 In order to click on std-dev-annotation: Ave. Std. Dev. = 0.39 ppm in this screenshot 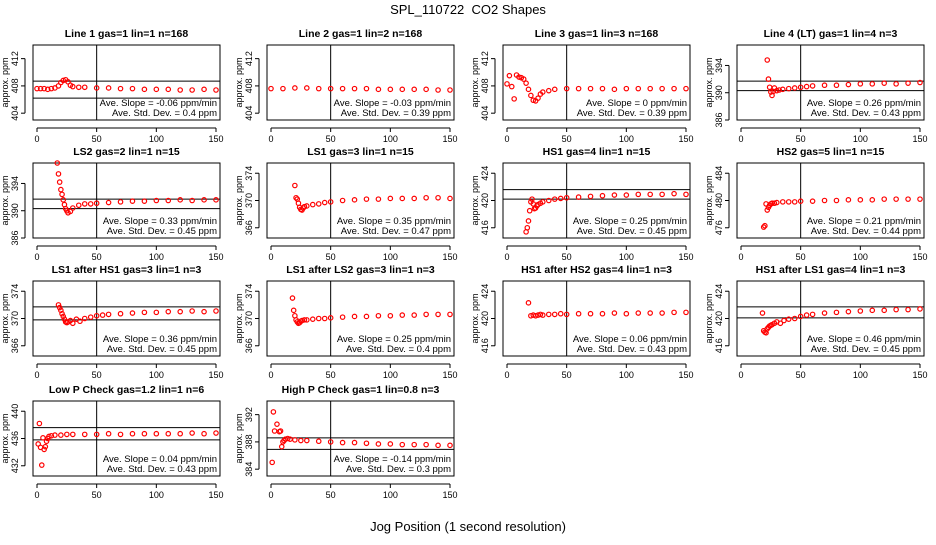, I will do `click(632, 113)`.